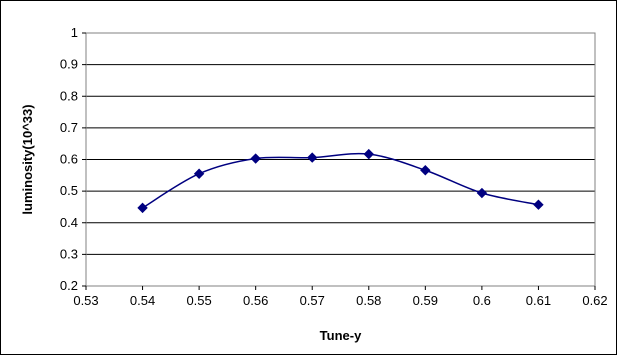 Image resolution: width=617 pixels, height=356 pixels. I want to click on x-tick-label: 0.57, so click(312, 300).